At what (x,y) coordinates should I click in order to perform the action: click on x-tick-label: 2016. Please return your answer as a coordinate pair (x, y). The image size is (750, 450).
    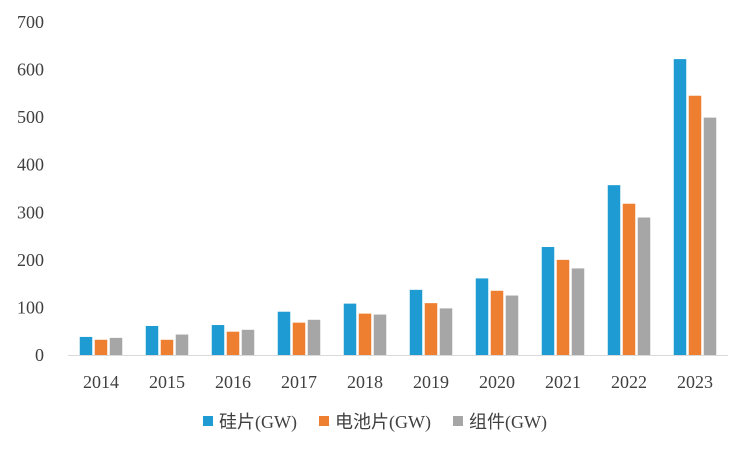
    Looking at the image, I should click on (233, 382).